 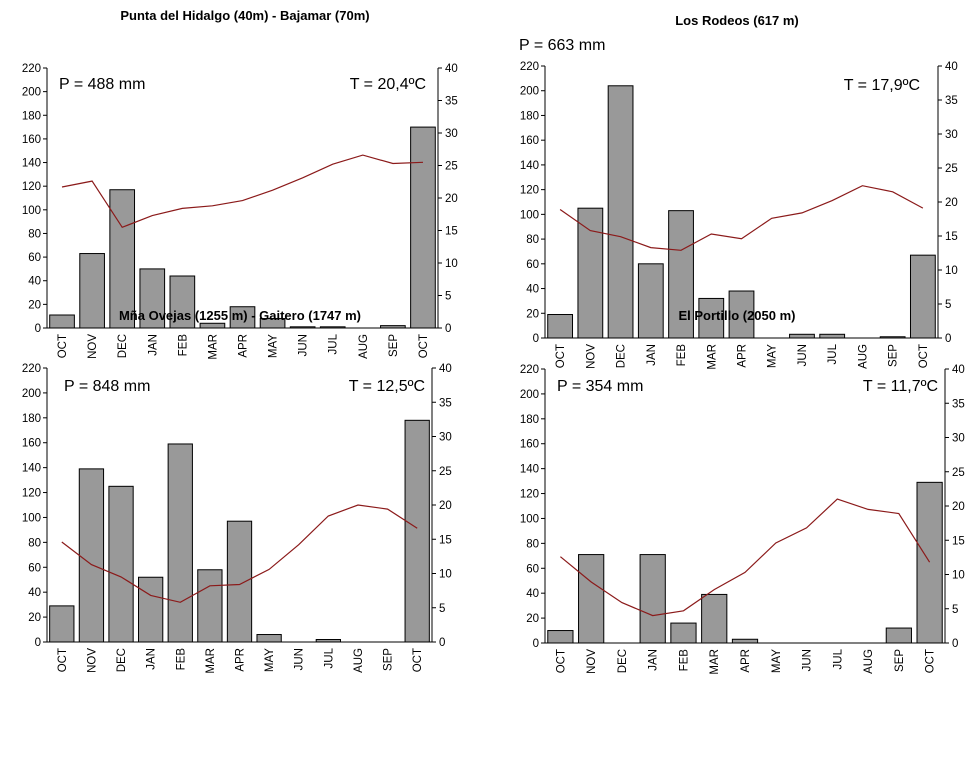 What do you see at coordinates (958, 404) in the screenshot?
I see `right-axis-tick-label: 35` at bounding box center [958, 404].